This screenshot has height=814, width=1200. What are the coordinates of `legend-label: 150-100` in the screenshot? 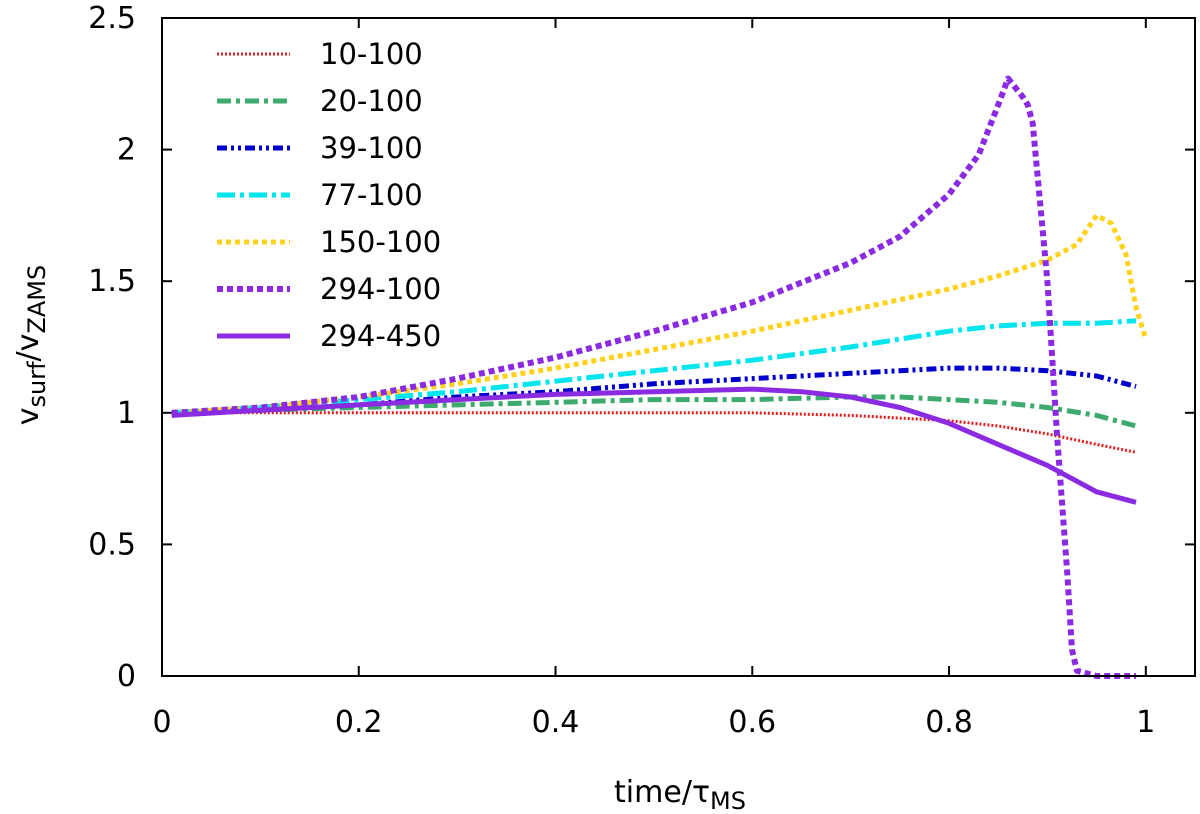 It's located at (380, 242).